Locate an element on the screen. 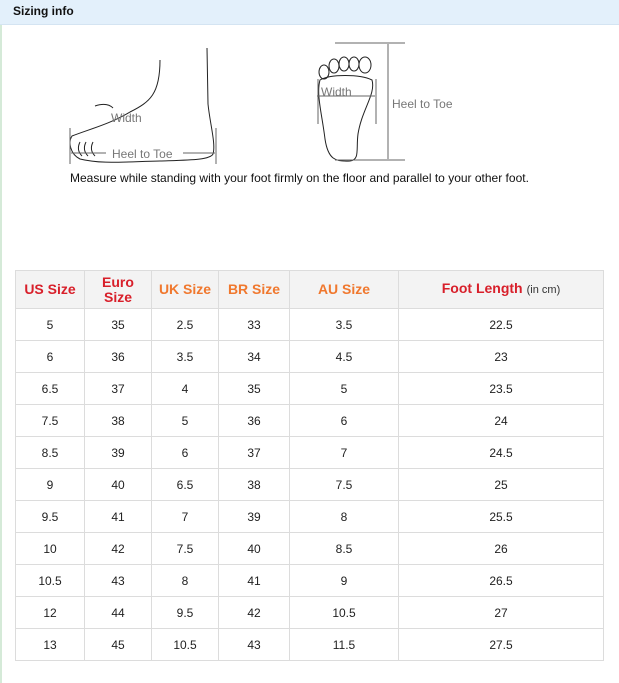  cell-euro-size: 38 is located at coordinates (118, 420).